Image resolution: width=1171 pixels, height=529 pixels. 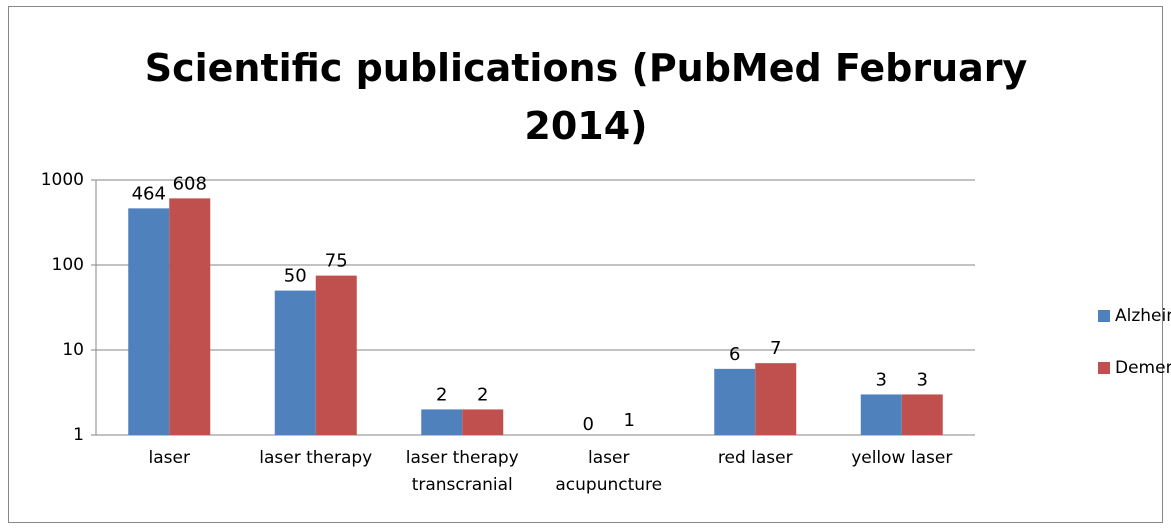 I want to click on value-label: 6, so click(x=734, y=354).